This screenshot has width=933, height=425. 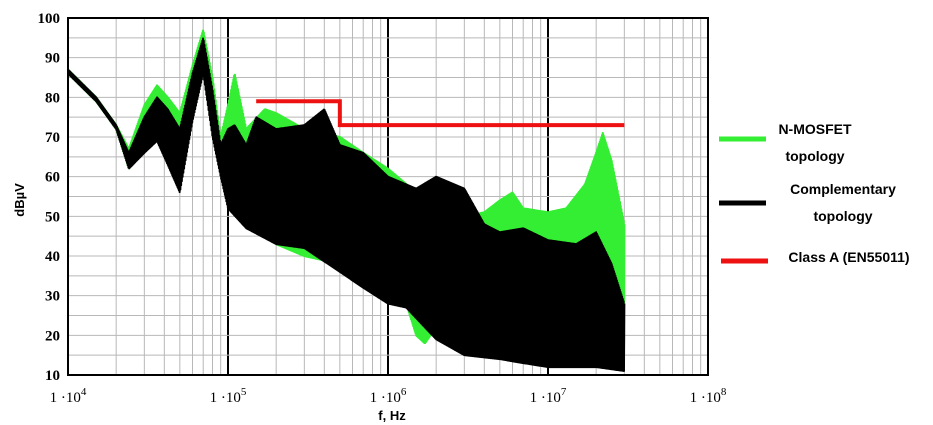 I want to click on y-tick-labels: 10 20 30 40 50 60 70 80 90 100, so click(x=49, y=197).